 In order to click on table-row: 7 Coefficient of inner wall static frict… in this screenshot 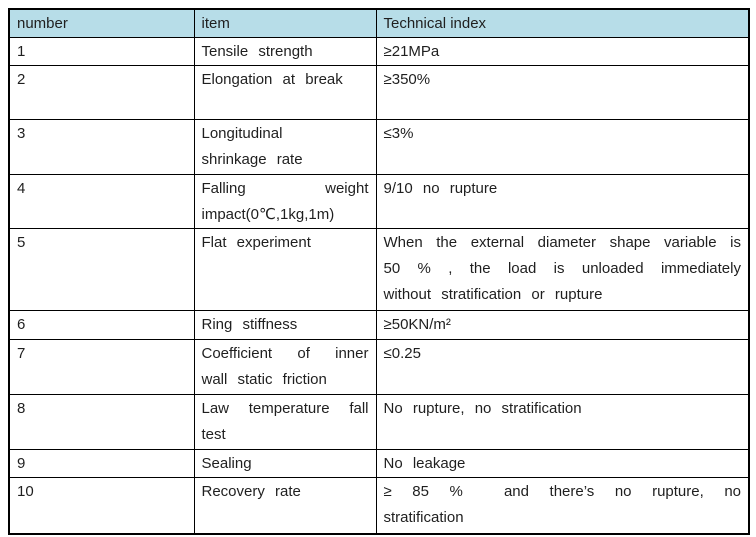, I will do `click(379, 367)`.